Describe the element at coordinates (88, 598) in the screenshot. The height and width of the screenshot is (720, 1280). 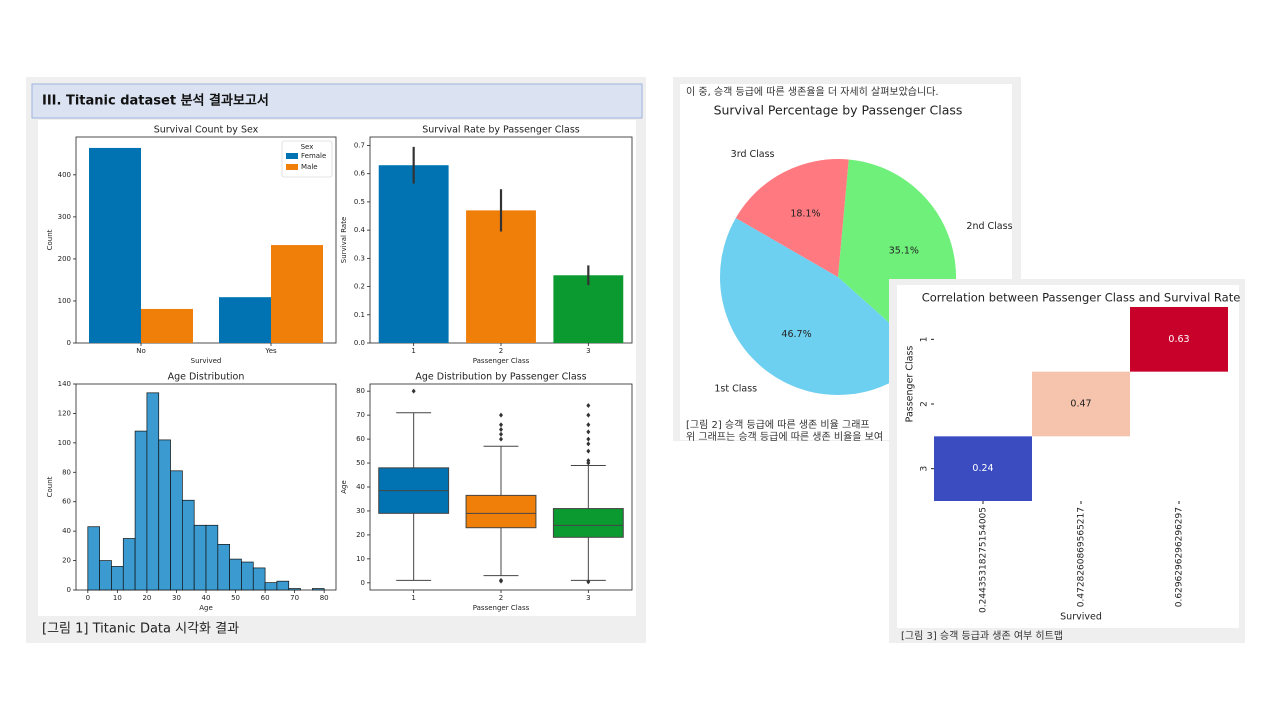
I see `x-tick-label: 0` at that location.